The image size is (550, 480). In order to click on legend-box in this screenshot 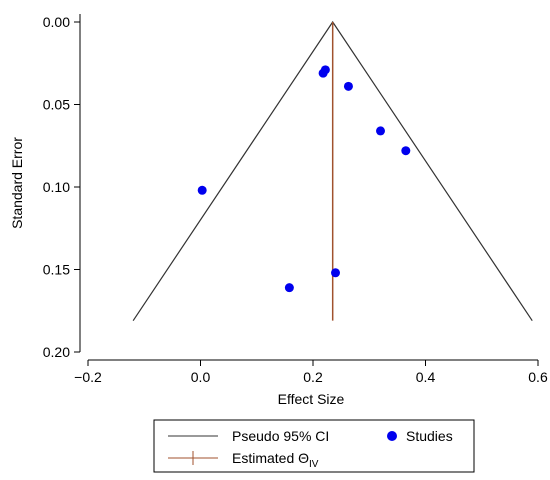, I will do `click(314, 446)`.